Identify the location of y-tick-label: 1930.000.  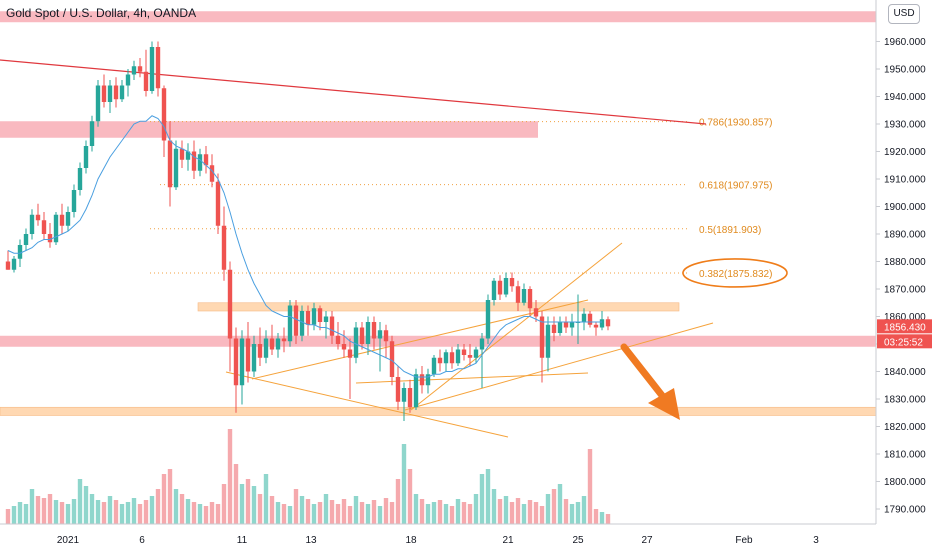
(905, 125).